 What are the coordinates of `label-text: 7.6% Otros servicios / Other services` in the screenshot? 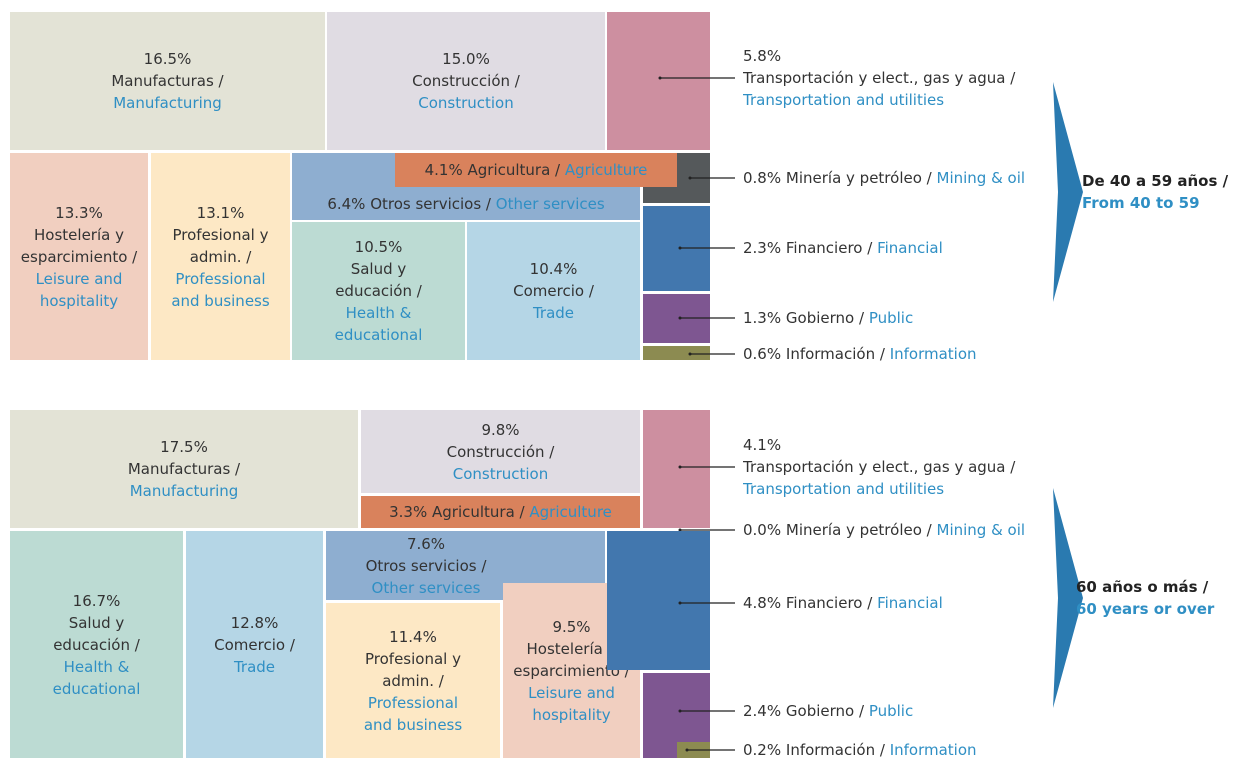 It's located at (426, 566).